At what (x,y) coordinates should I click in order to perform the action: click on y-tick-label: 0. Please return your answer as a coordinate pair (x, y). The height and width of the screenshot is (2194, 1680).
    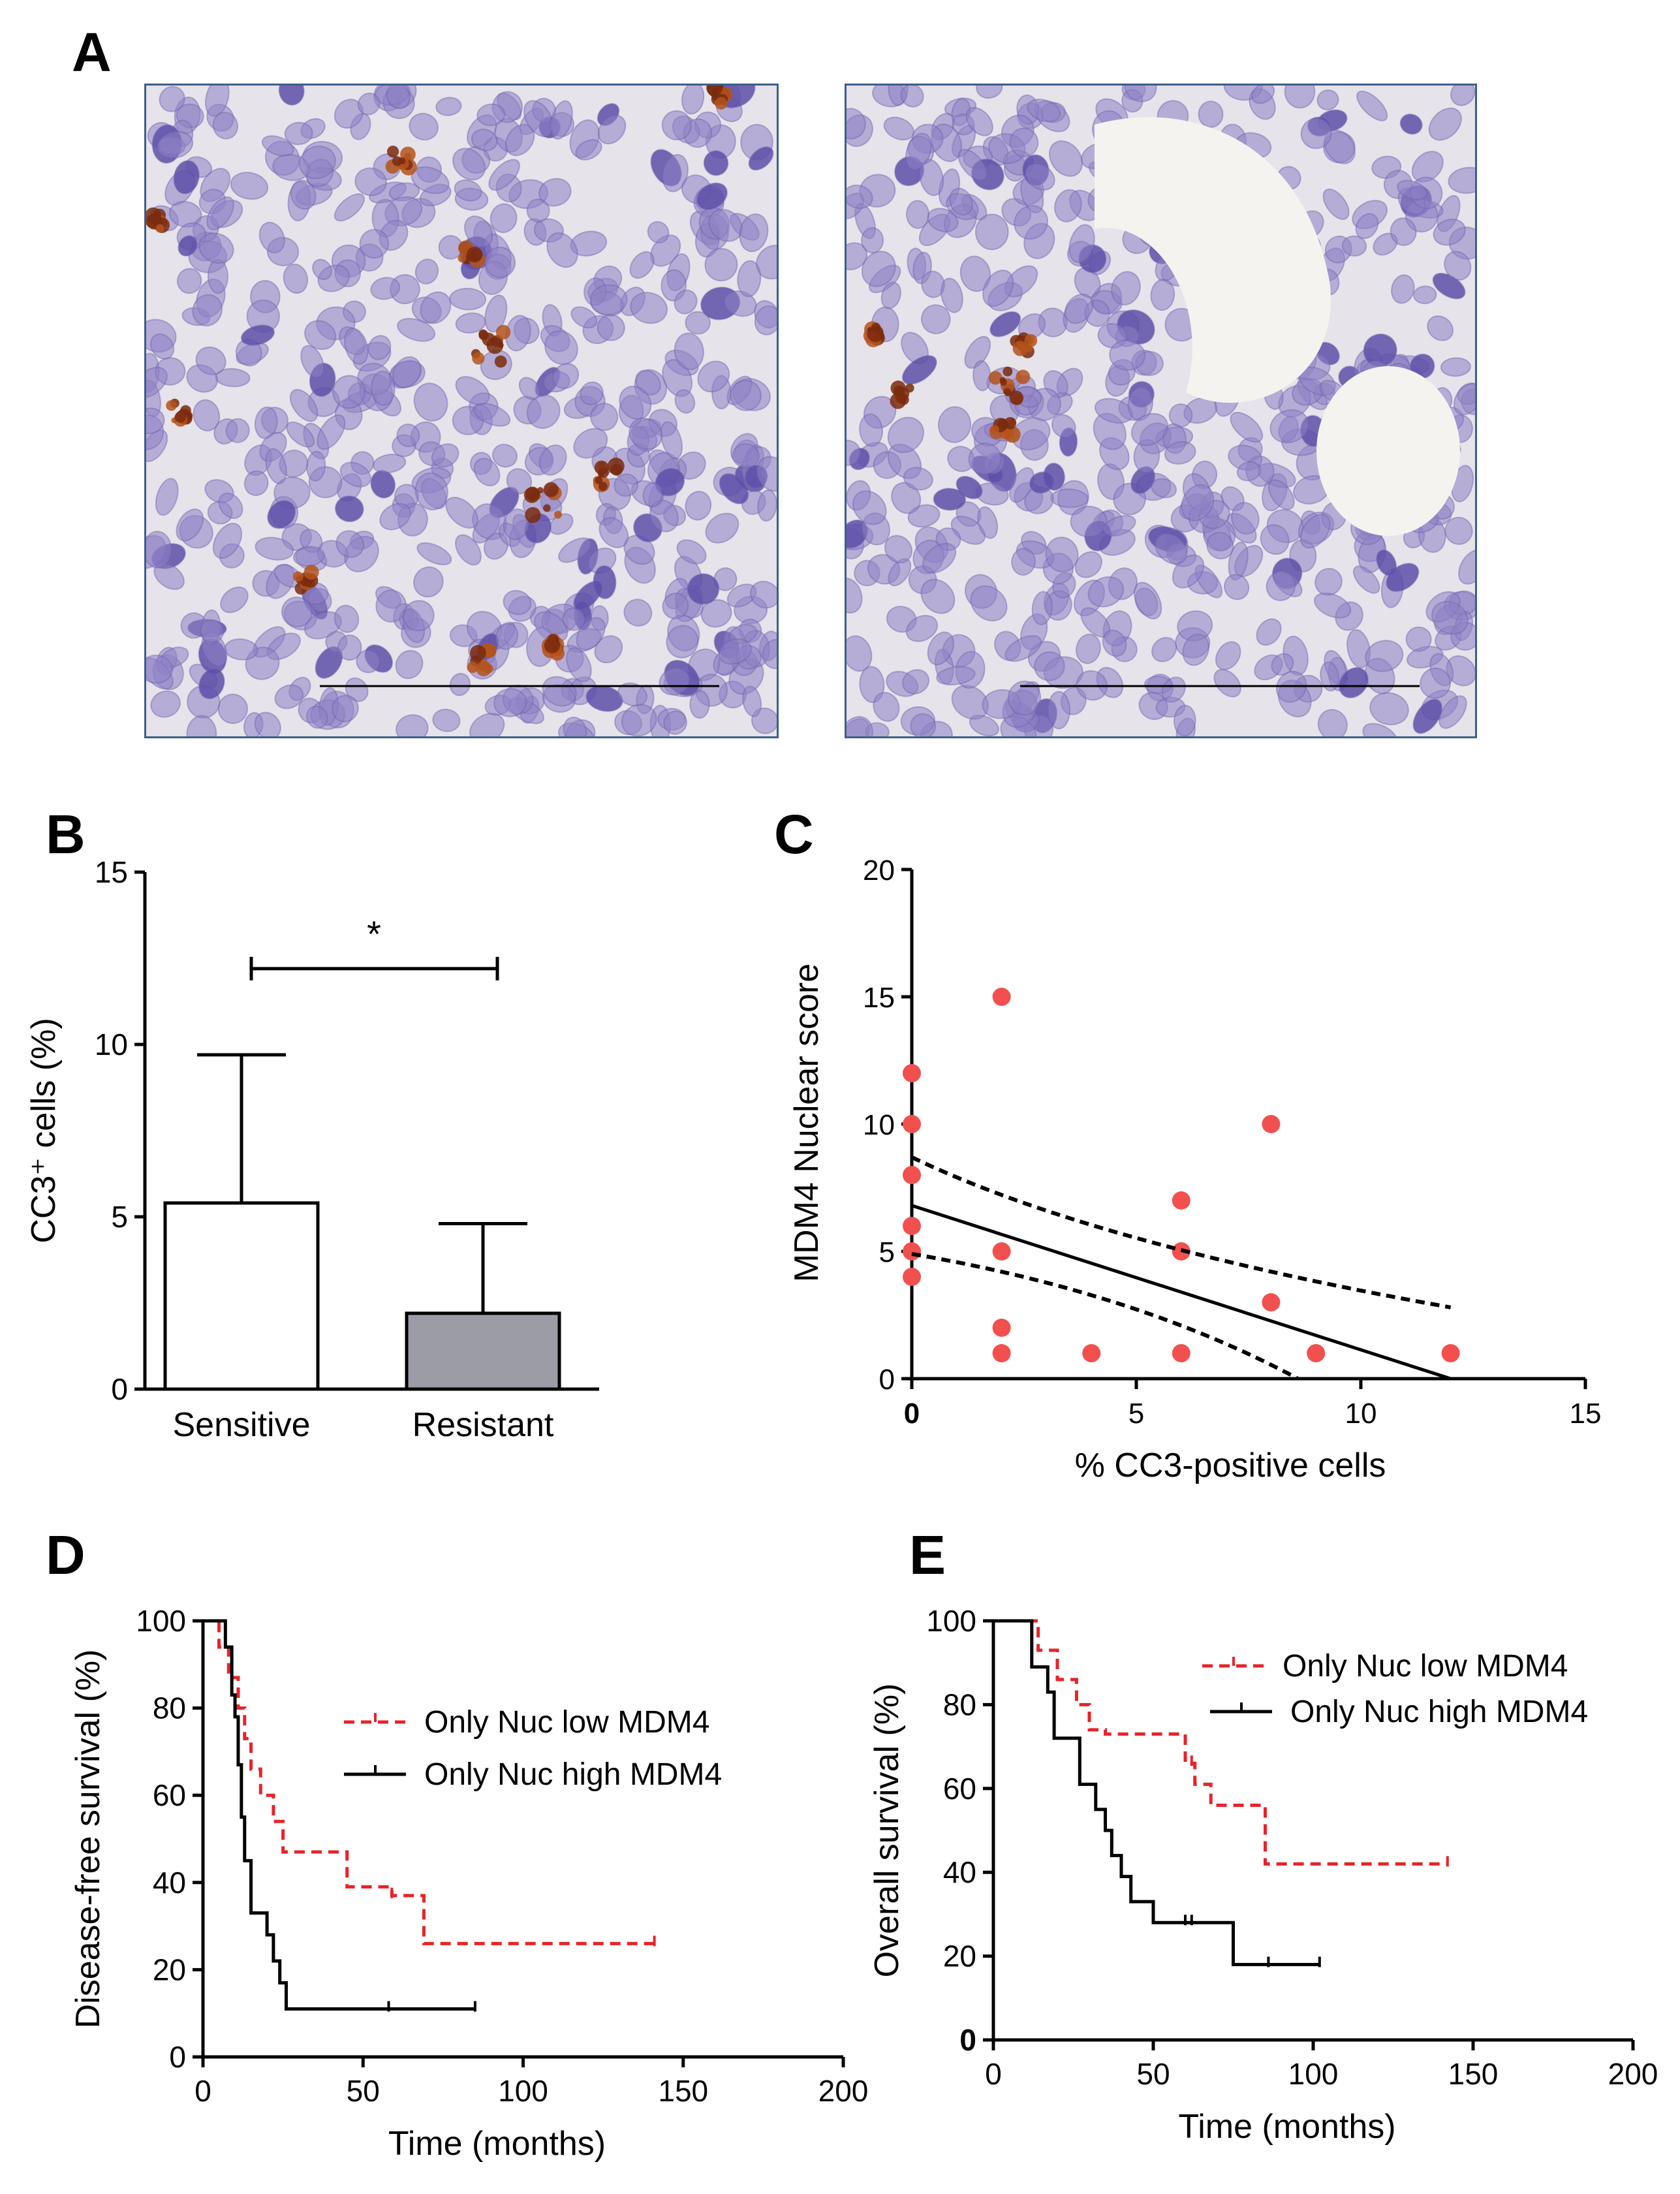
    Looking at the image, I should click on (119, 1389).